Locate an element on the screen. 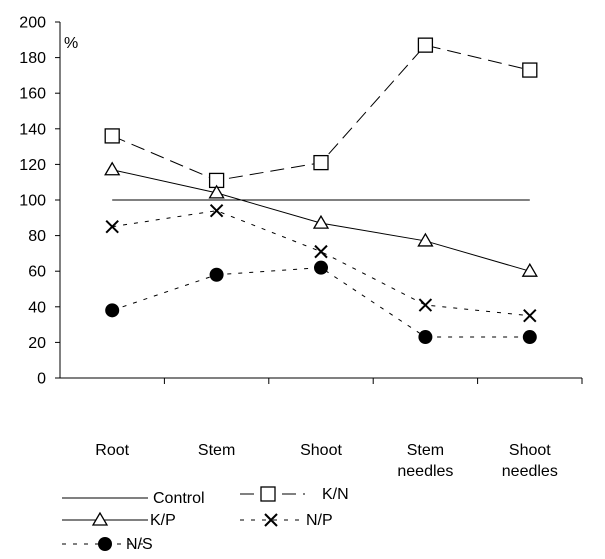  legend-label-control: Control is located at coordinates (179, 498).